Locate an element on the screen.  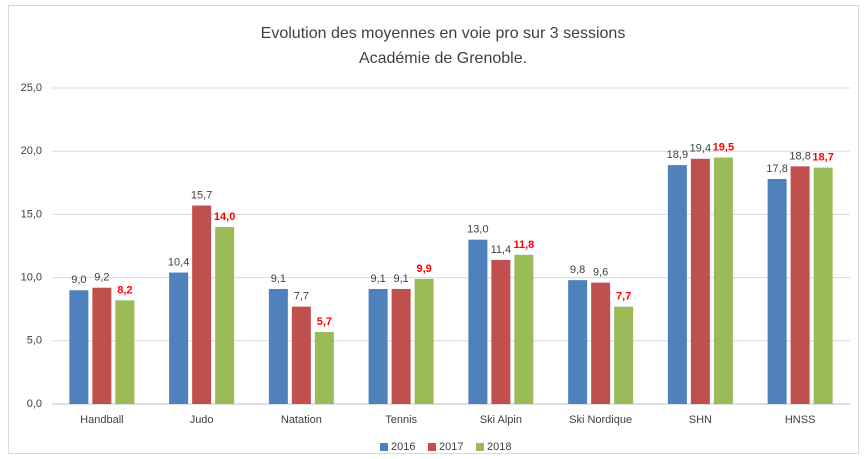
data-label: 15,7 is located at coordinates (201, 195).